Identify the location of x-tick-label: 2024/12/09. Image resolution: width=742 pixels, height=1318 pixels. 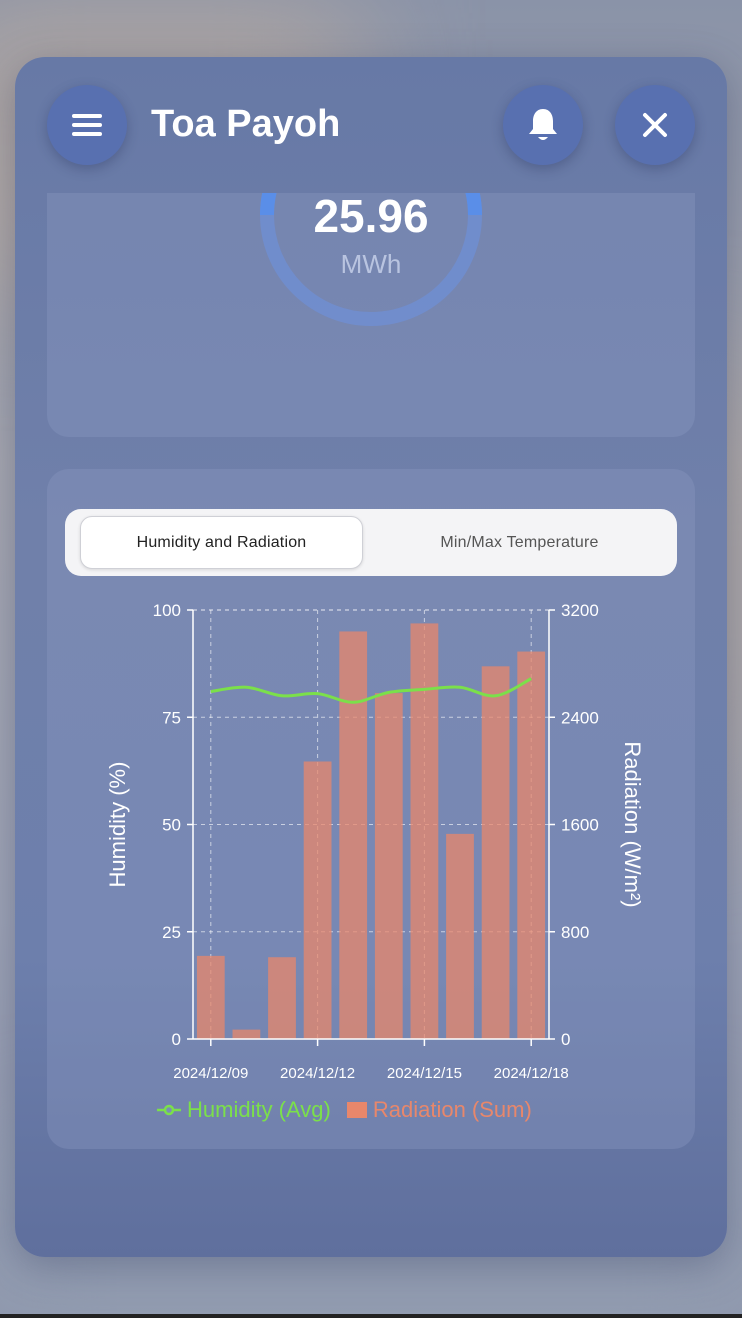
(210, 1073).